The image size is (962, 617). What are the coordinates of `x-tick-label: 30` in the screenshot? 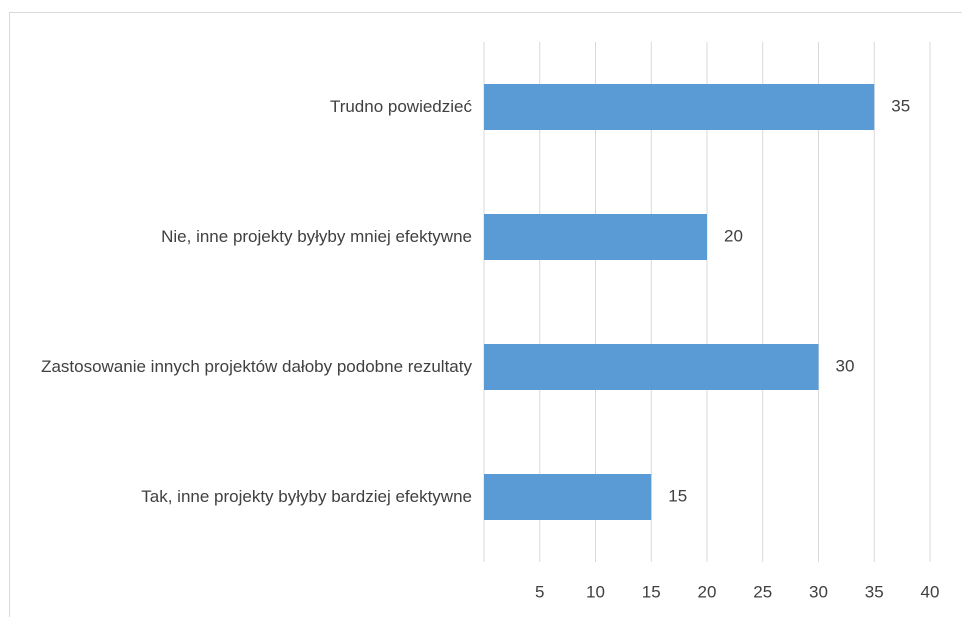 It's located at (818, 591).